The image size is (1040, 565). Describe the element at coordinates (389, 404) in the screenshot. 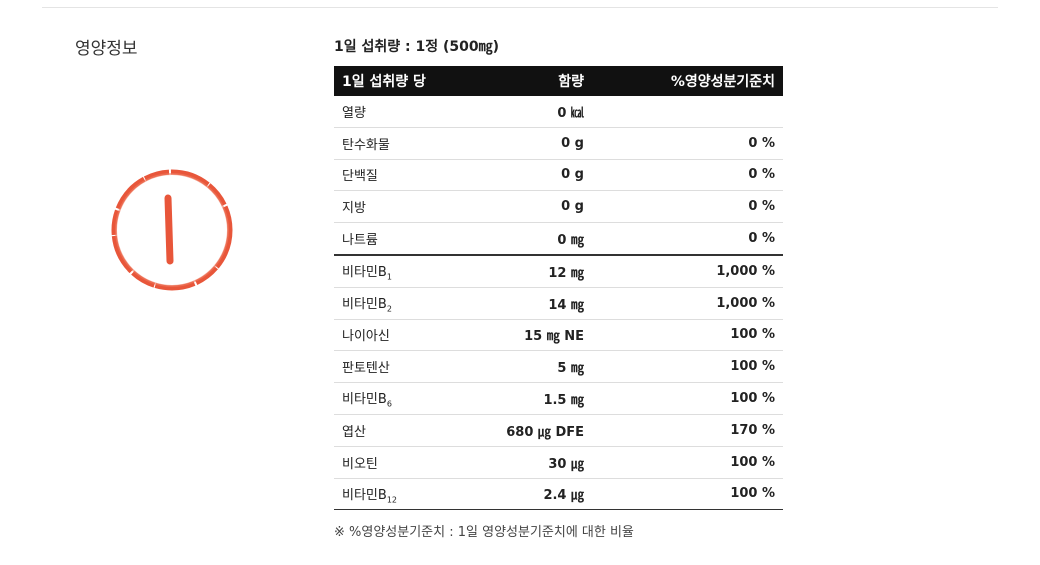

I see `nutrient-subscript: 6` at that location.